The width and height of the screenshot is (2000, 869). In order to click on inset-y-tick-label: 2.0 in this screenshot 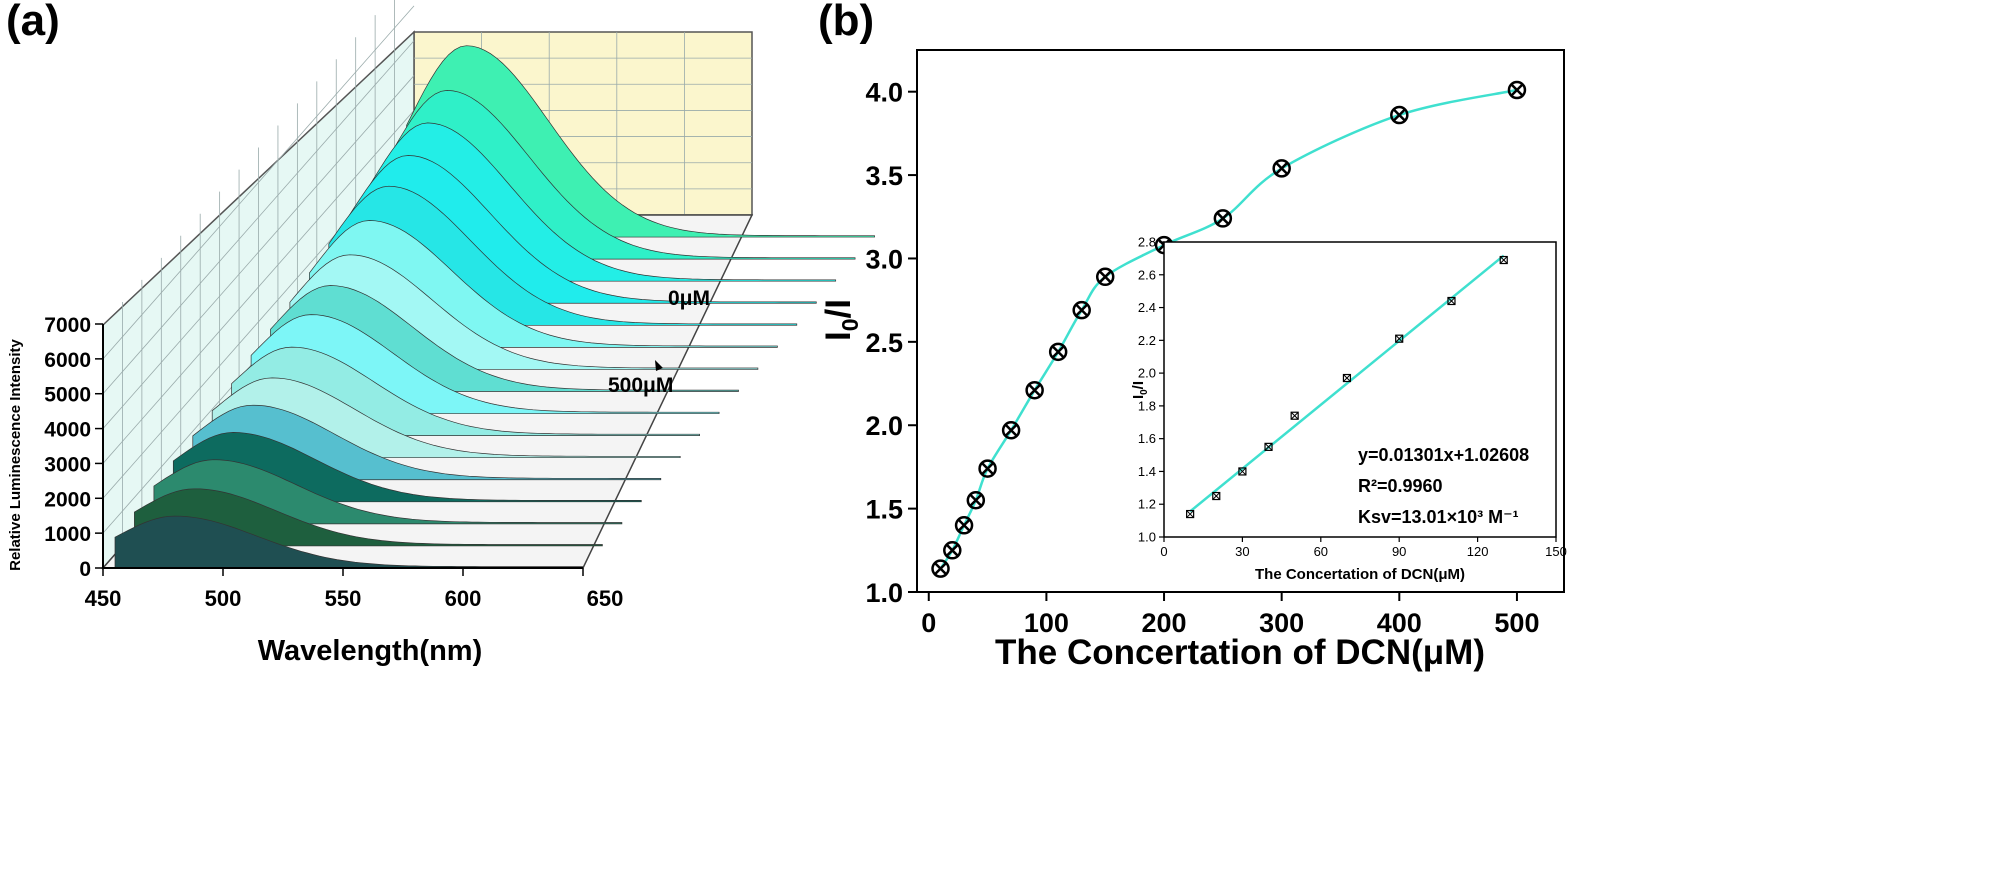, I will do `click(1147, 373)`.